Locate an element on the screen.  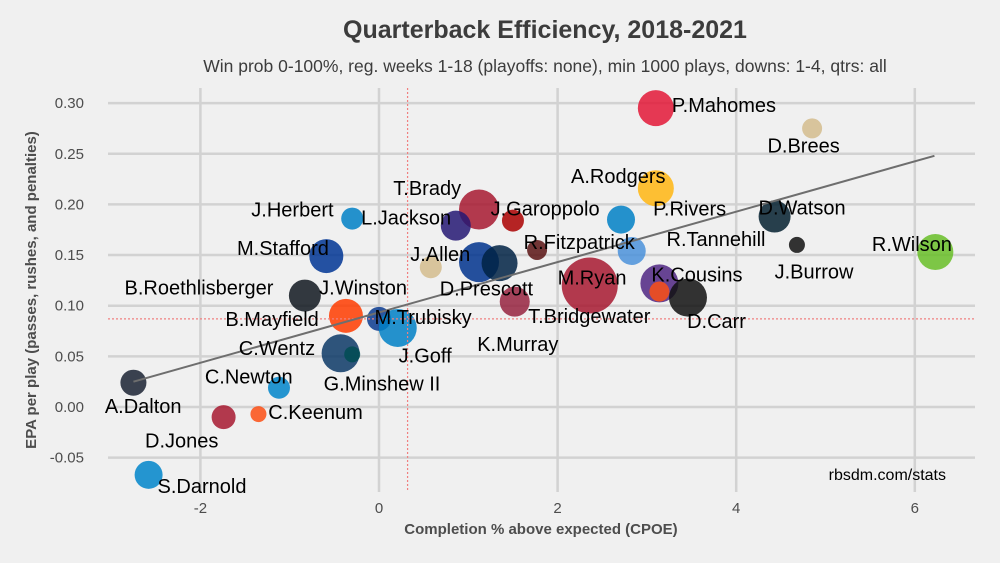
point-label: M.Trubisky is located at coordinates (423, 318).